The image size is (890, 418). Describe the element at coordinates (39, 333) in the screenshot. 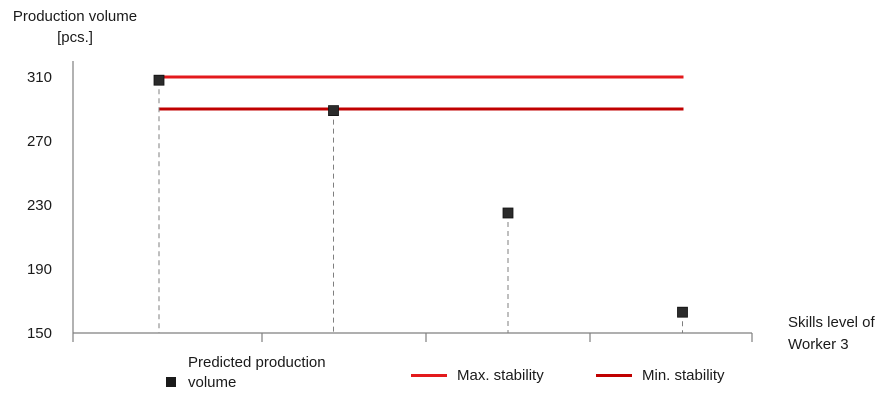

I see `y-tick-label-150: 150` at that location.